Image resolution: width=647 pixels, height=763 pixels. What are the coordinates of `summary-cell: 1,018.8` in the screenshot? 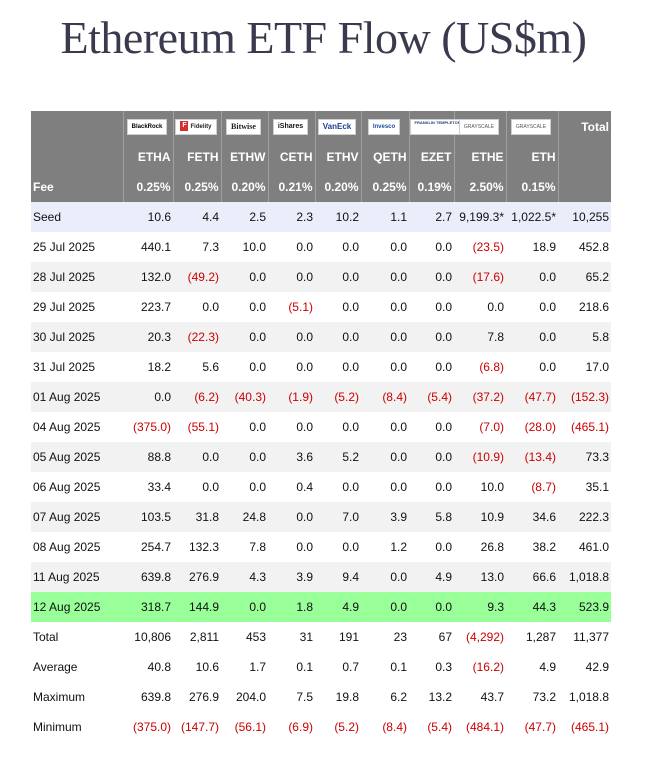 It's located at (584, 697).